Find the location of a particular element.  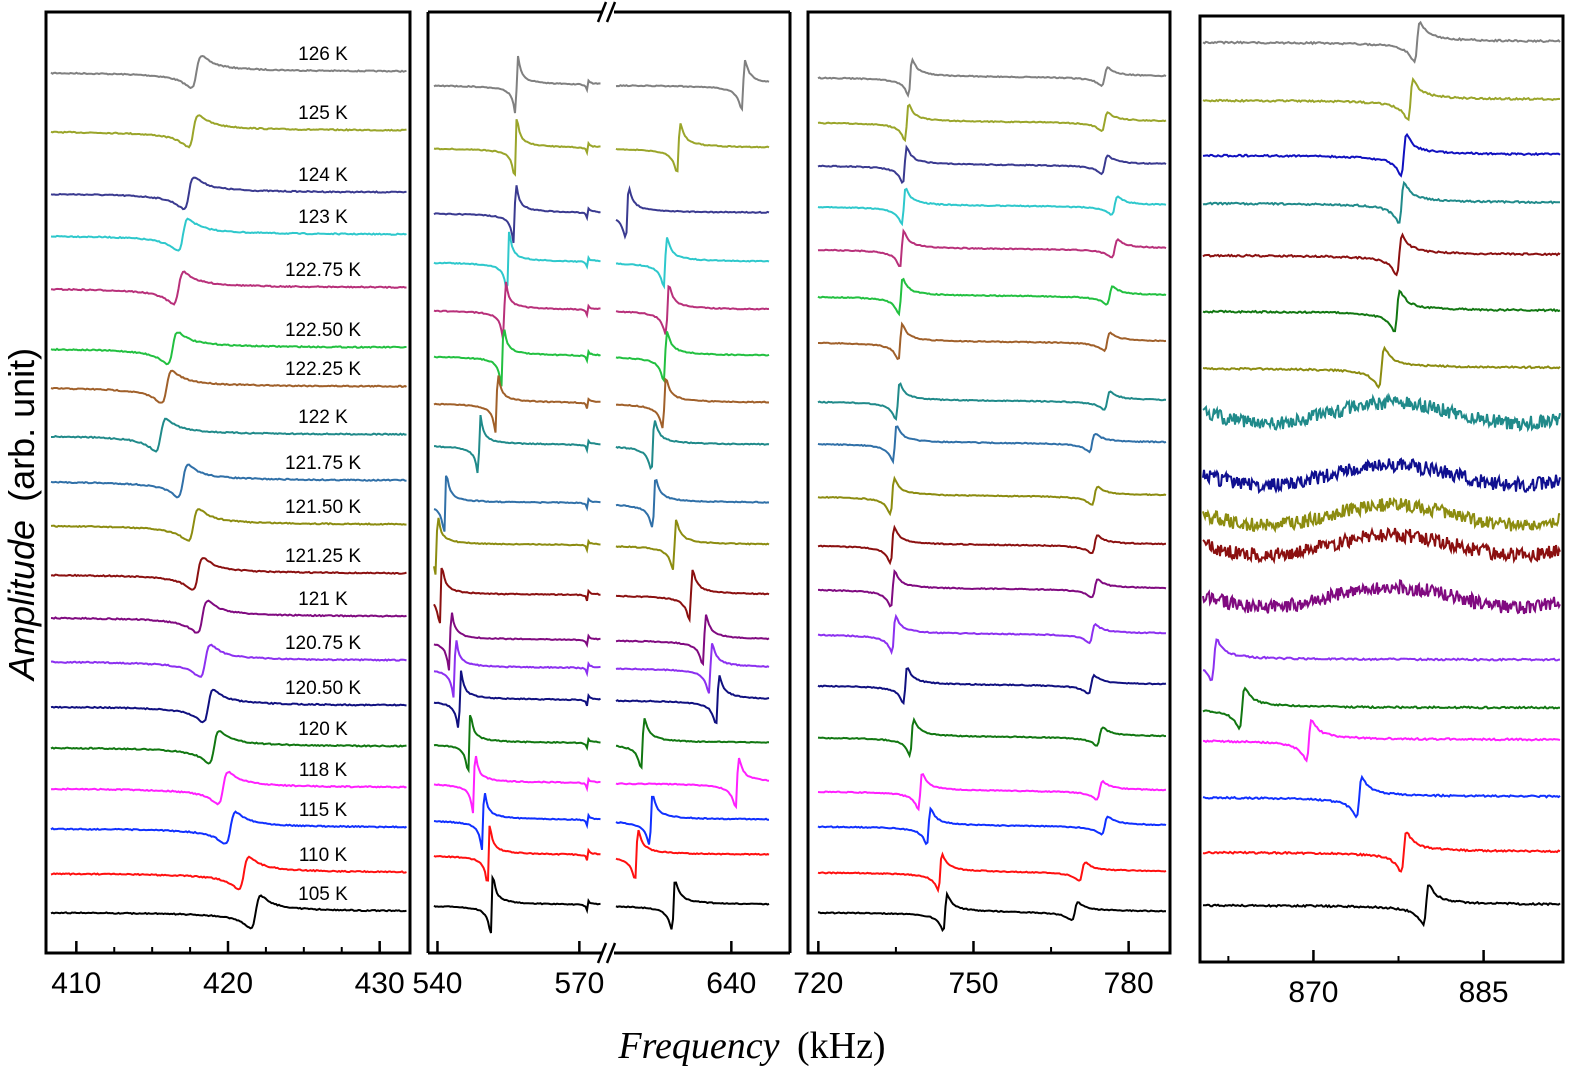

temperature-label: 121.50 K is located at coordinates (323, 507).